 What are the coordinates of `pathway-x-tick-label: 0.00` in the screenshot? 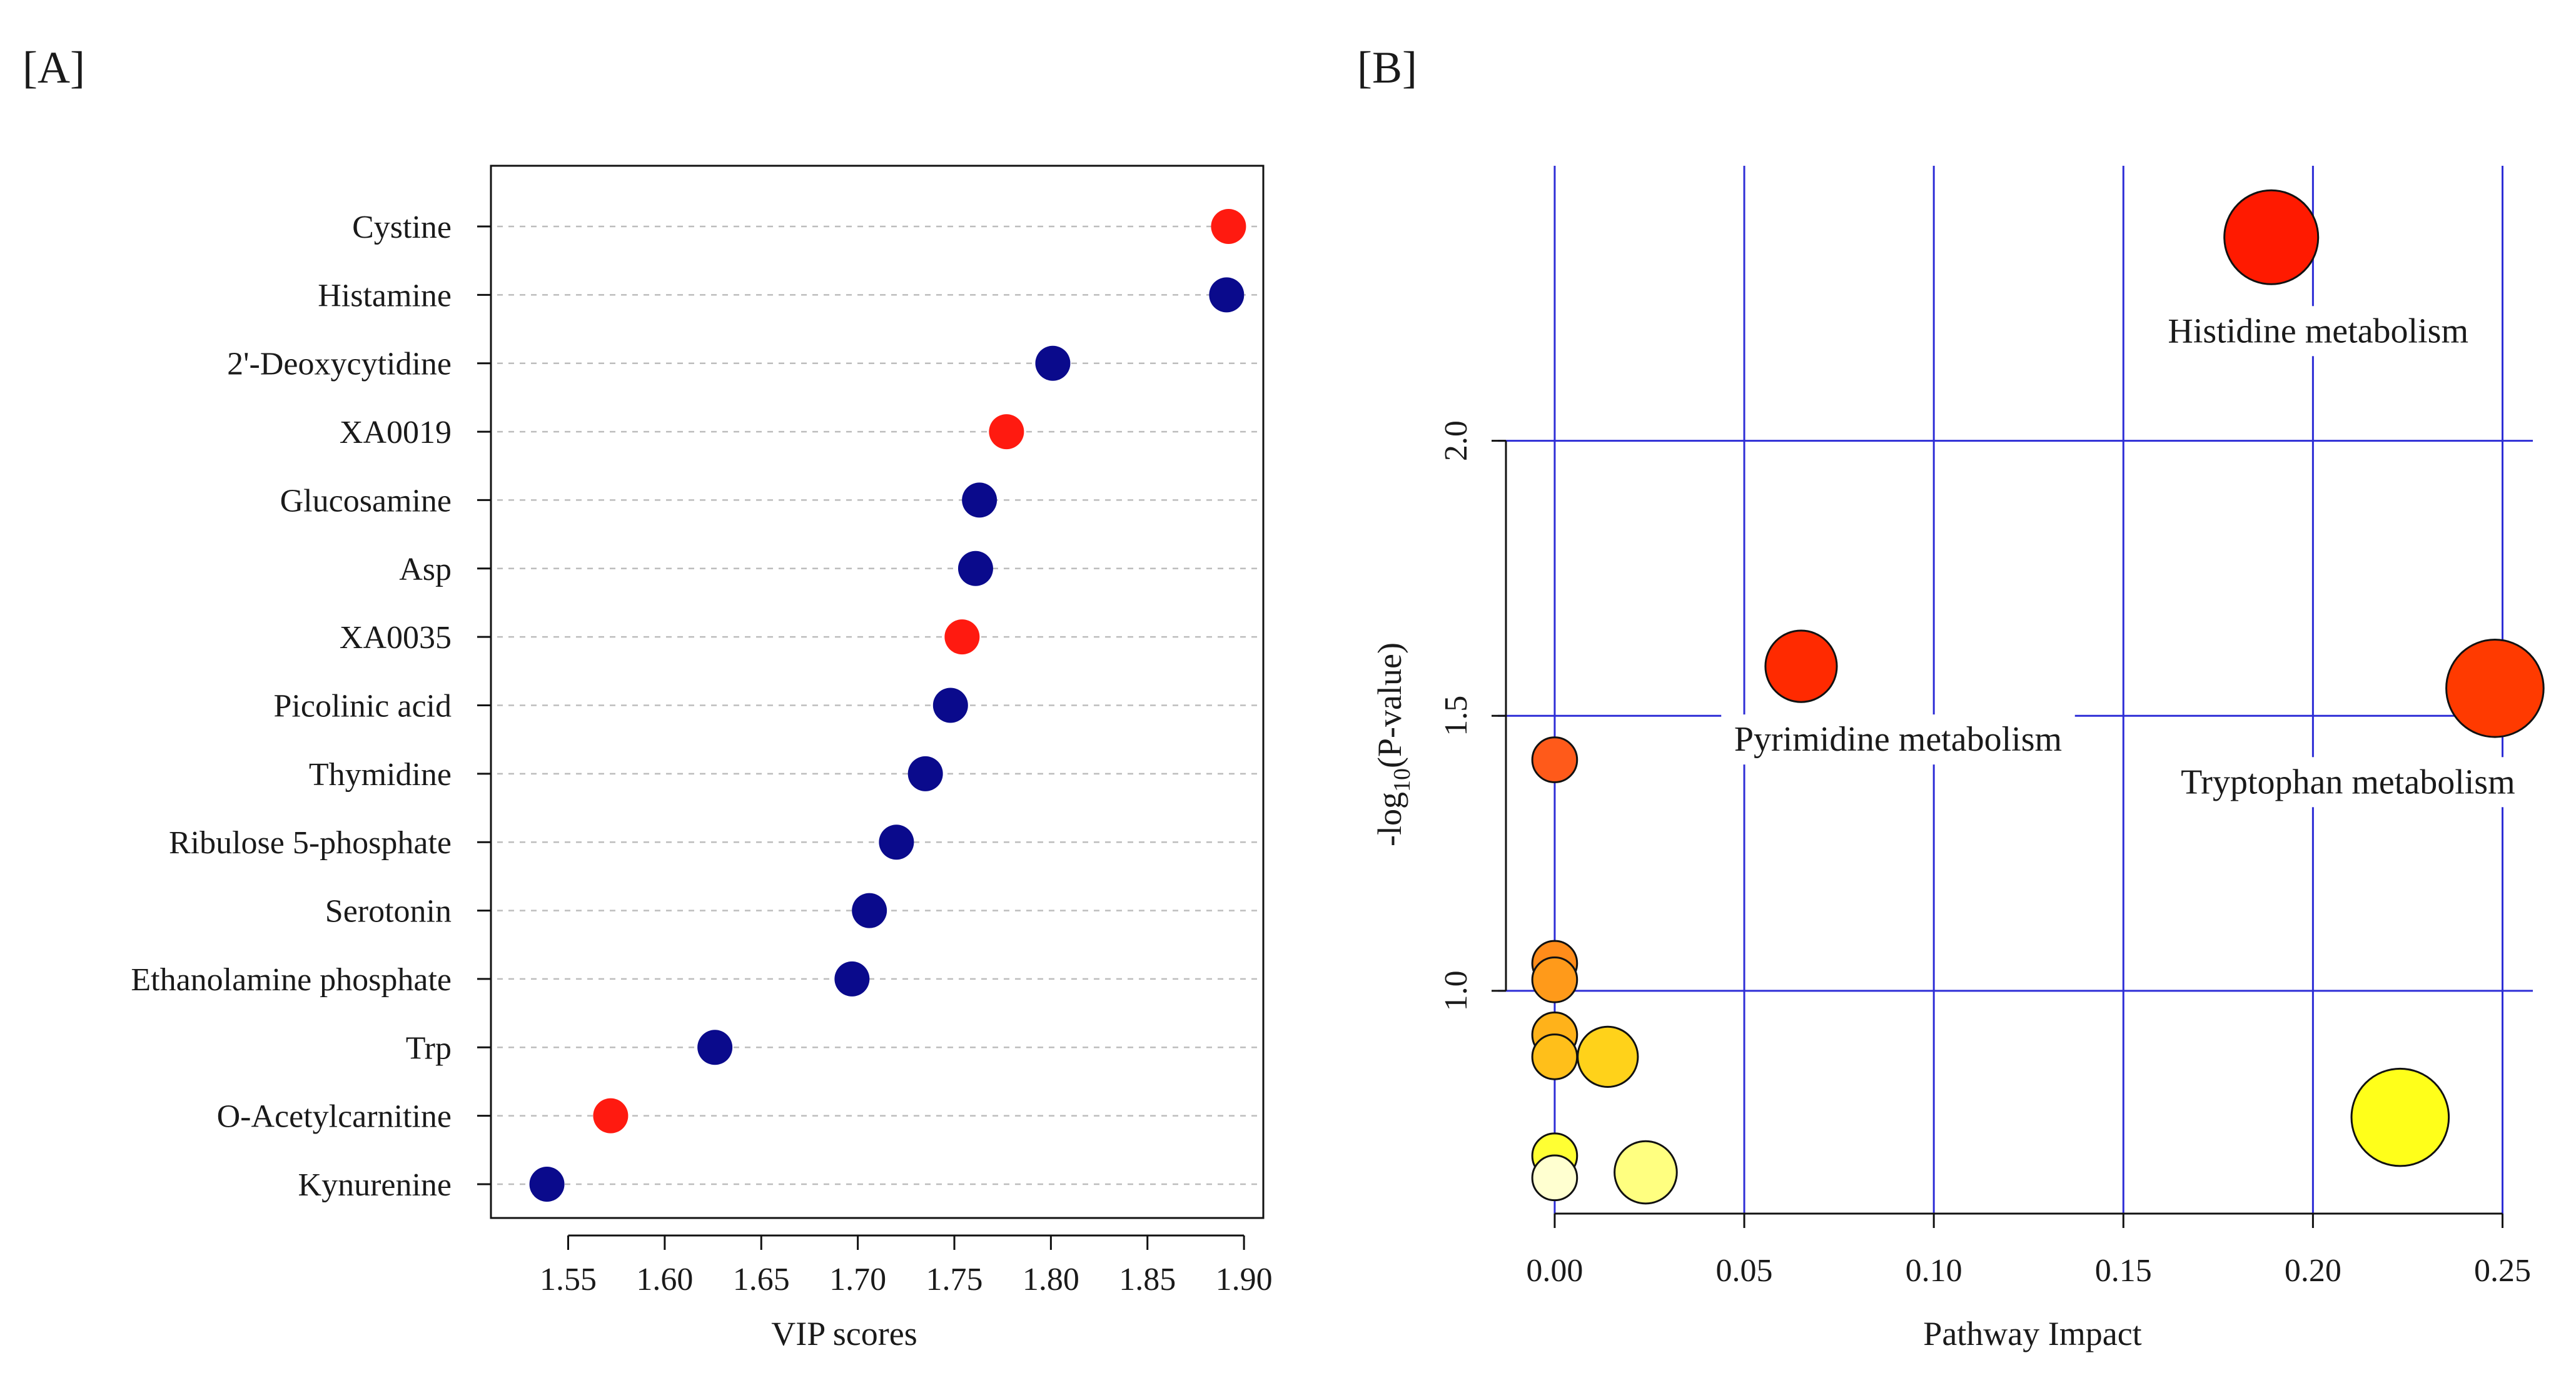 It's located at (1555, 1271).